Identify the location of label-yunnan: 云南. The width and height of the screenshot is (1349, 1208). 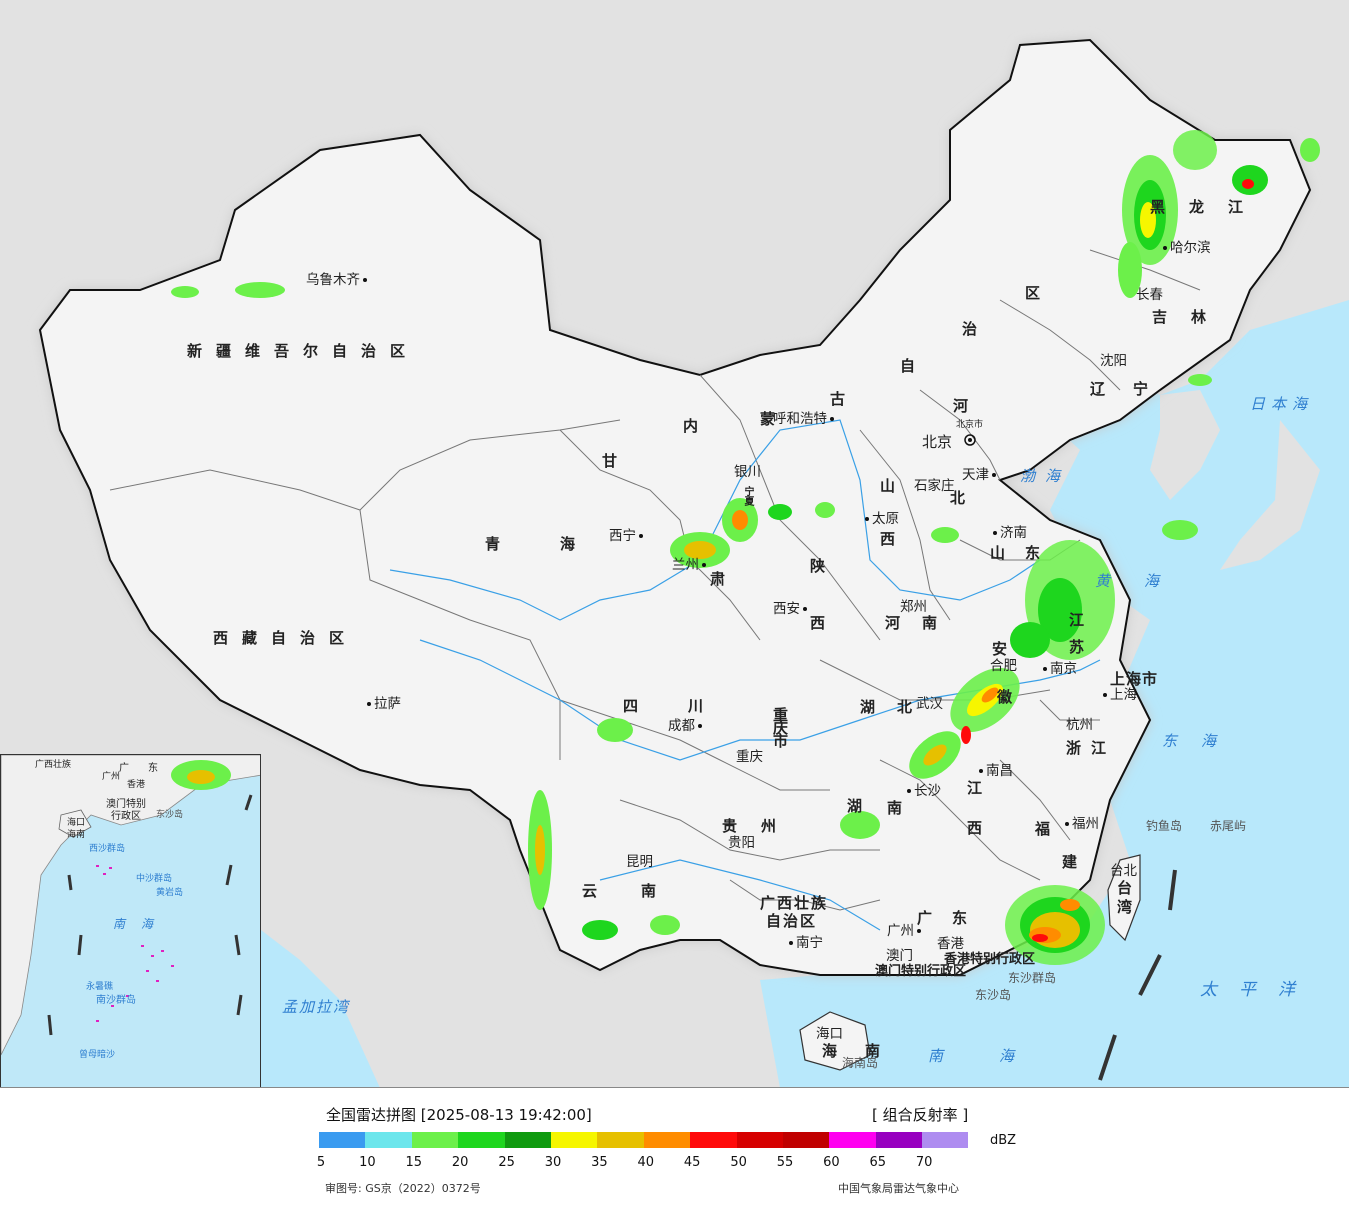
(641, 891).